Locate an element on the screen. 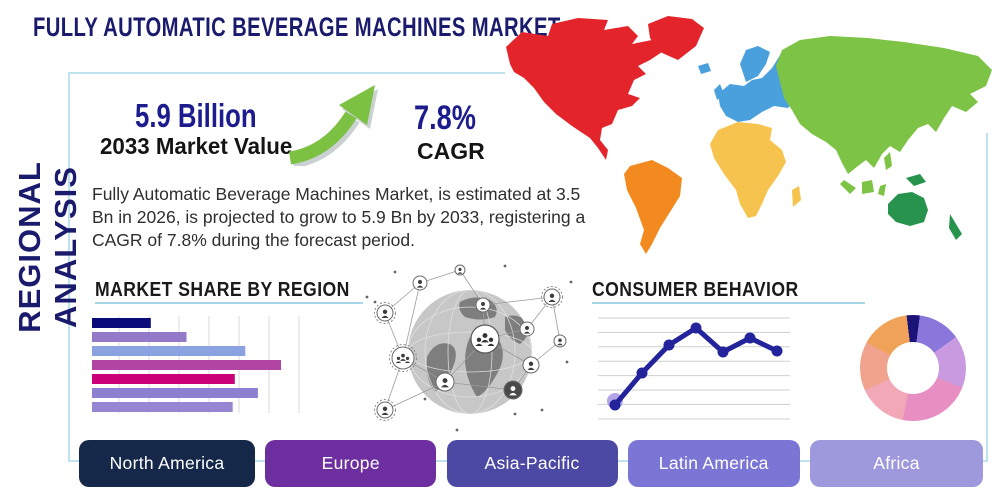 The height and width of the screenshot is (500, 1000). map-south-america is located at coordinates (653, 207).